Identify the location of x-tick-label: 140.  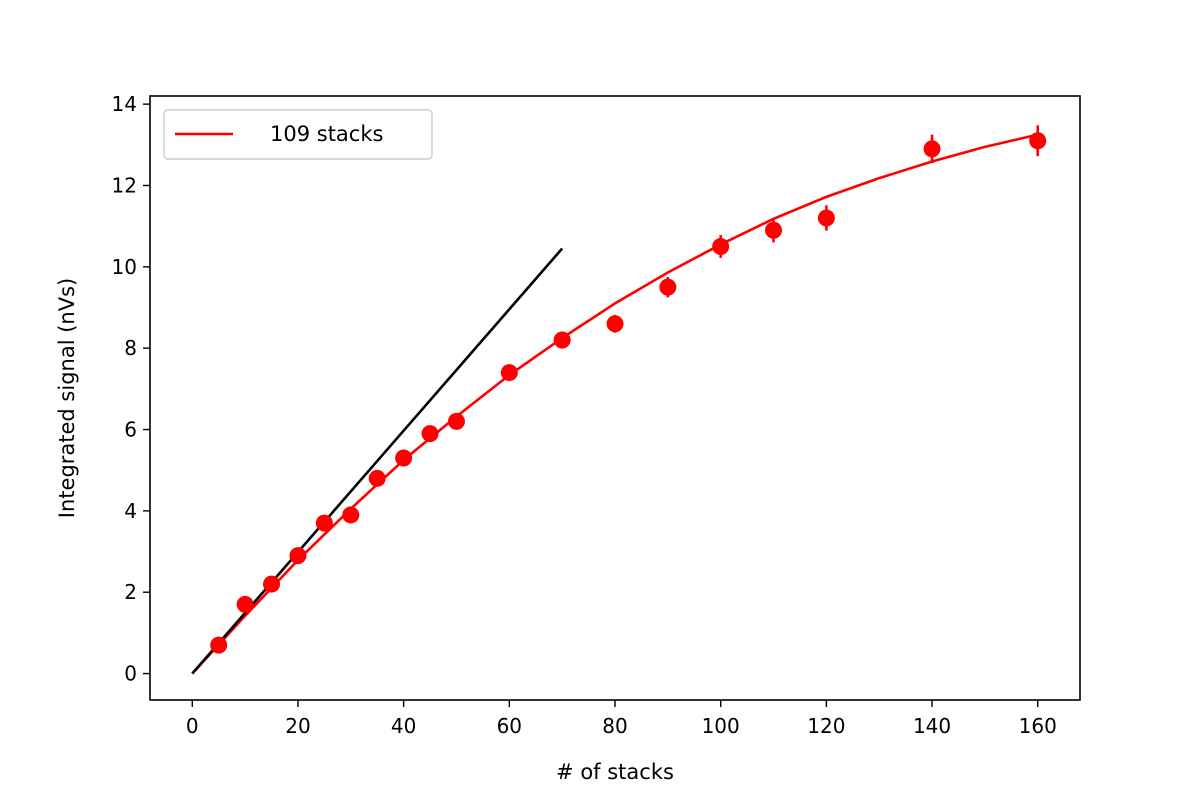
(932, 726).